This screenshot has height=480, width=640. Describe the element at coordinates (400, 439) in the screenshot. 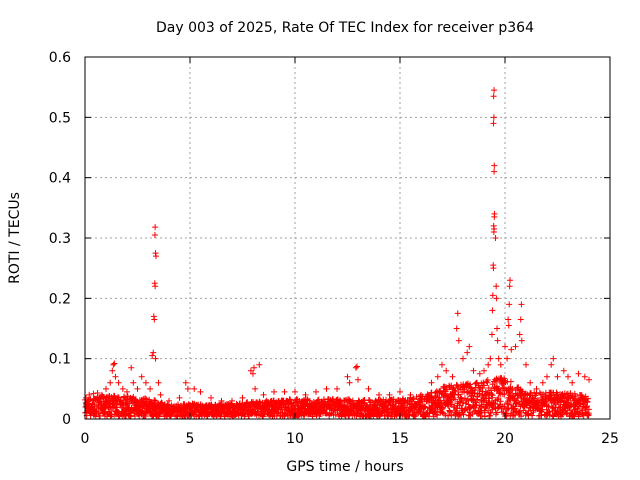

I see `x-tick-label: 15` at that location.